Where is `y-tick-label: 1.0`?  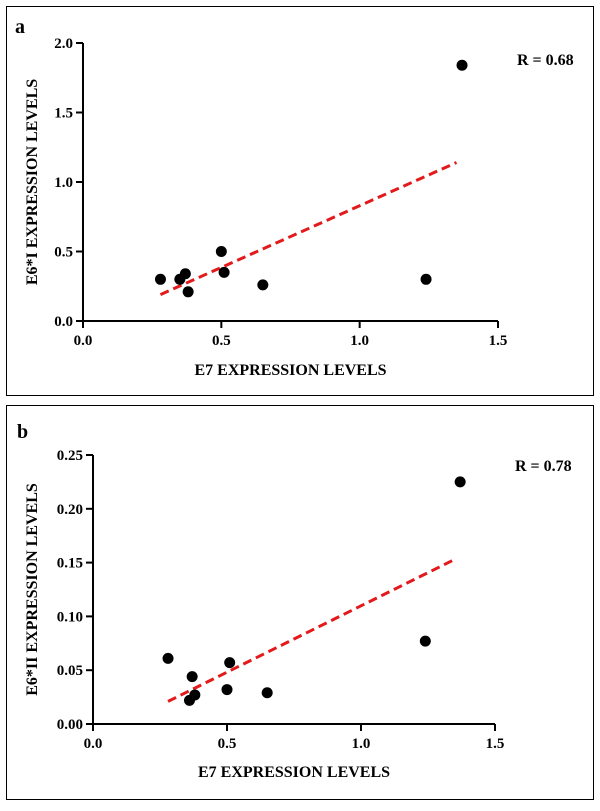 y-tick-label: 1.0 is located at coordinates (63, 183).